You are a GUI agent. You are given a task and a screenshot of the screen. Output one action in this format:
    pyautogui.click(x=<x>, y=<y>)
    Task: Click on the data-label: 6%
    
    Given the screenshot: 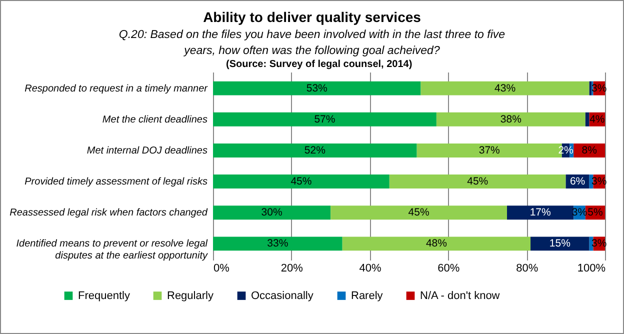 What is the action you would take?
    pyautogui.click(x=578, y=182)
    